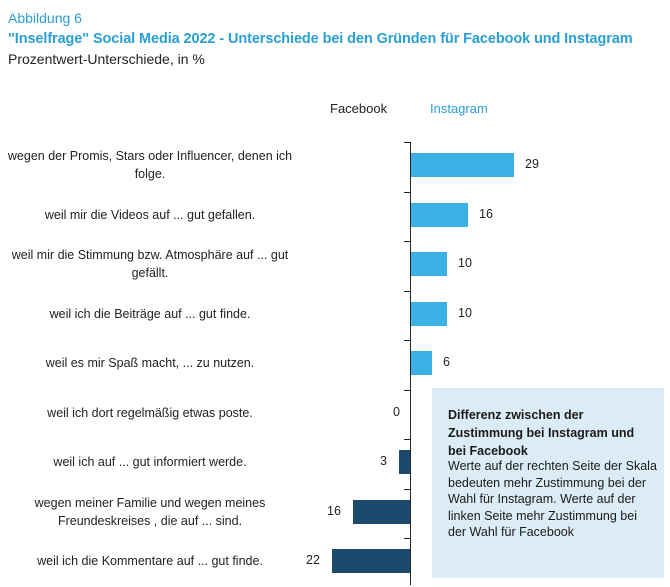  I want to click on figure-label: Abbildung 6, so click(45, 18).